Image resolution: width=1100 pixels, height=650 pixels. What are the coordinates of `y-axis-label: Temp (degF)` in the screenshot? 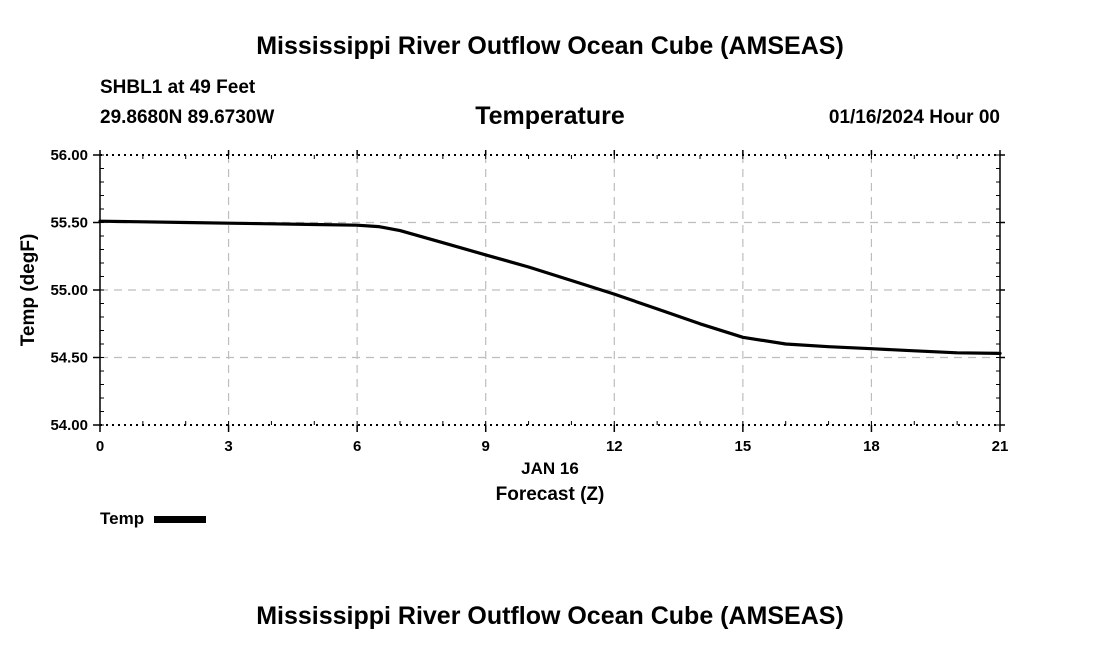 It's located at (28, 290).